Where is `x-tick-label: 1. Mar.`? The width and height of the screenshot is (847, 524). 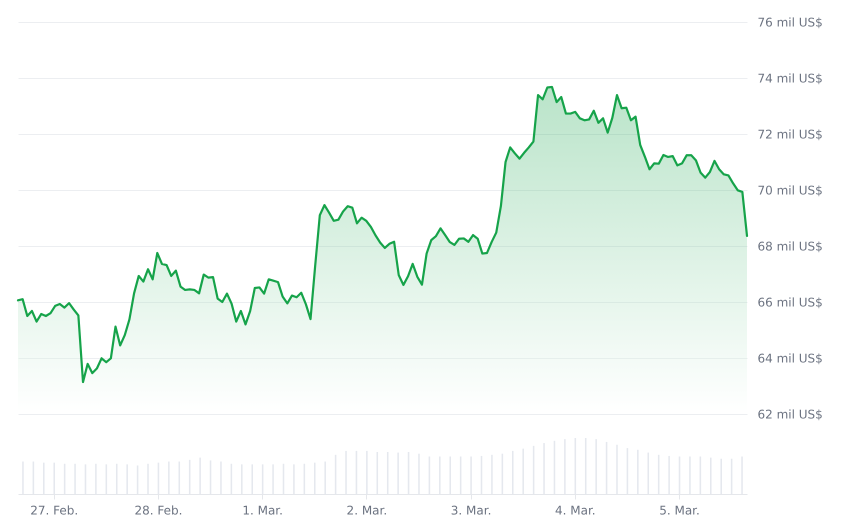
x-tick-label: 1. Mar. is located at coordinates (262, 511).